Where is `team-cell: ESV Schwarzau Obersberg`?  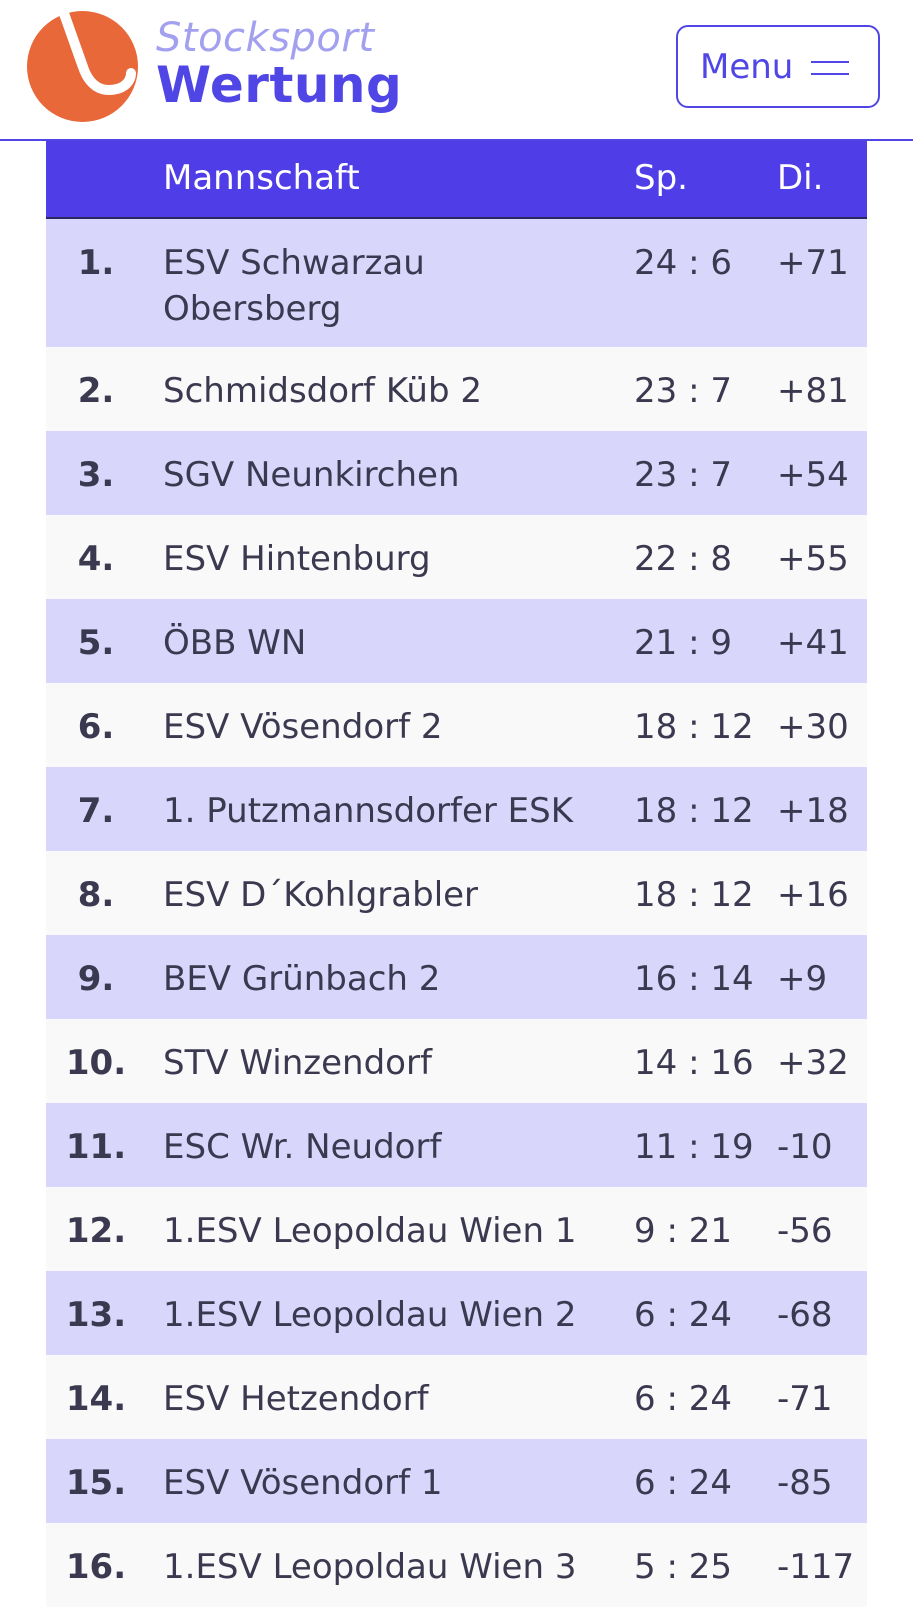
team-cell: ESV Schwarzau Obersberg is located at coordinates (294, 286).